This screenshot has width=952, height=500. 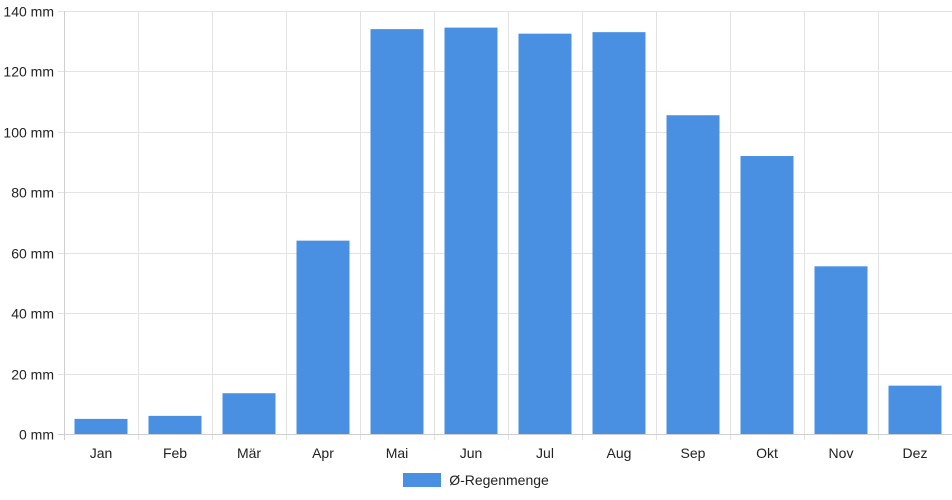 What do you see at coordinates (101, 426) in the screenshot?
I see `bar-Jan` at bounding box center [101, 426].